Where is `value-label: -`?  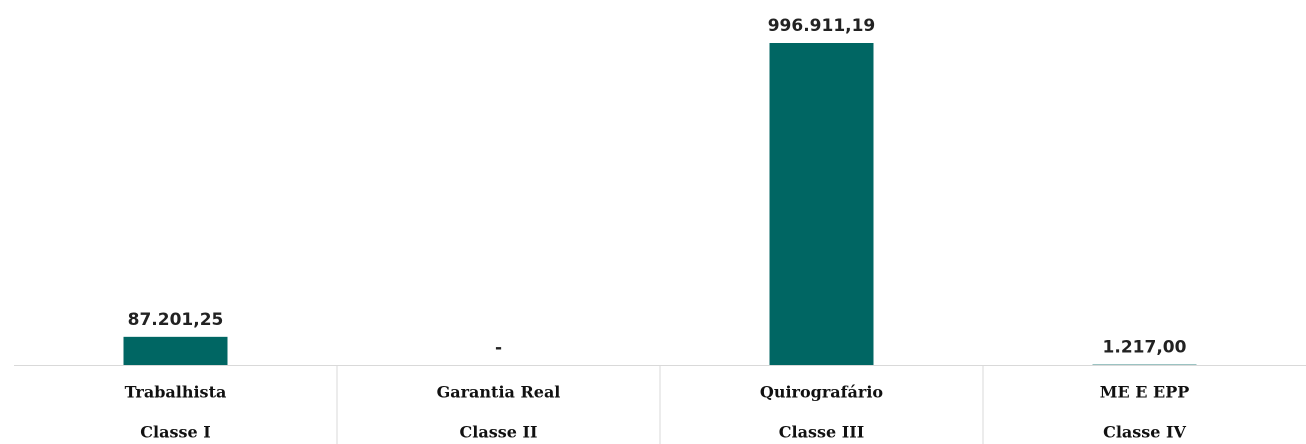
value-label: - is located at coordinates (498, 348).